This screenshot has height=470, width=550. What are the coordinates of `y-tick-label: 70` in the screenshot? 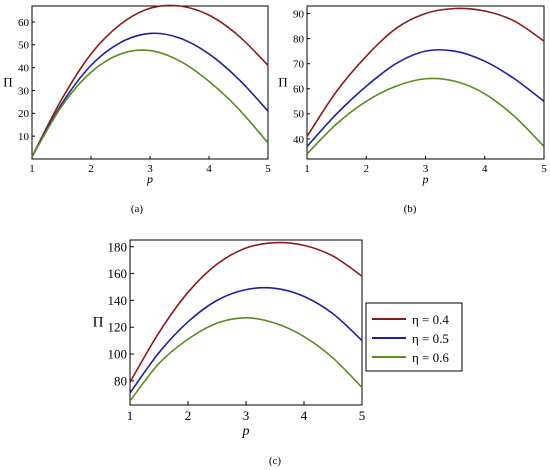 It's located at (299, 65).